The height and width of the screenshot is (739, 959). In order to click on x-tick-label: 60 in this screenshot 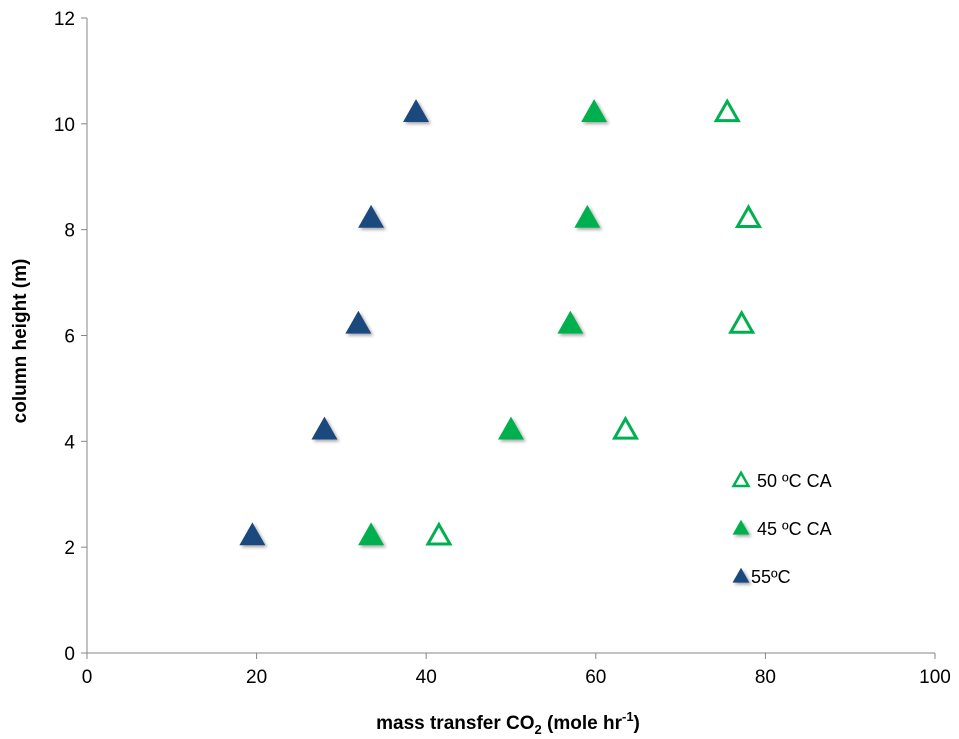, I will do `click(595, 677)`.